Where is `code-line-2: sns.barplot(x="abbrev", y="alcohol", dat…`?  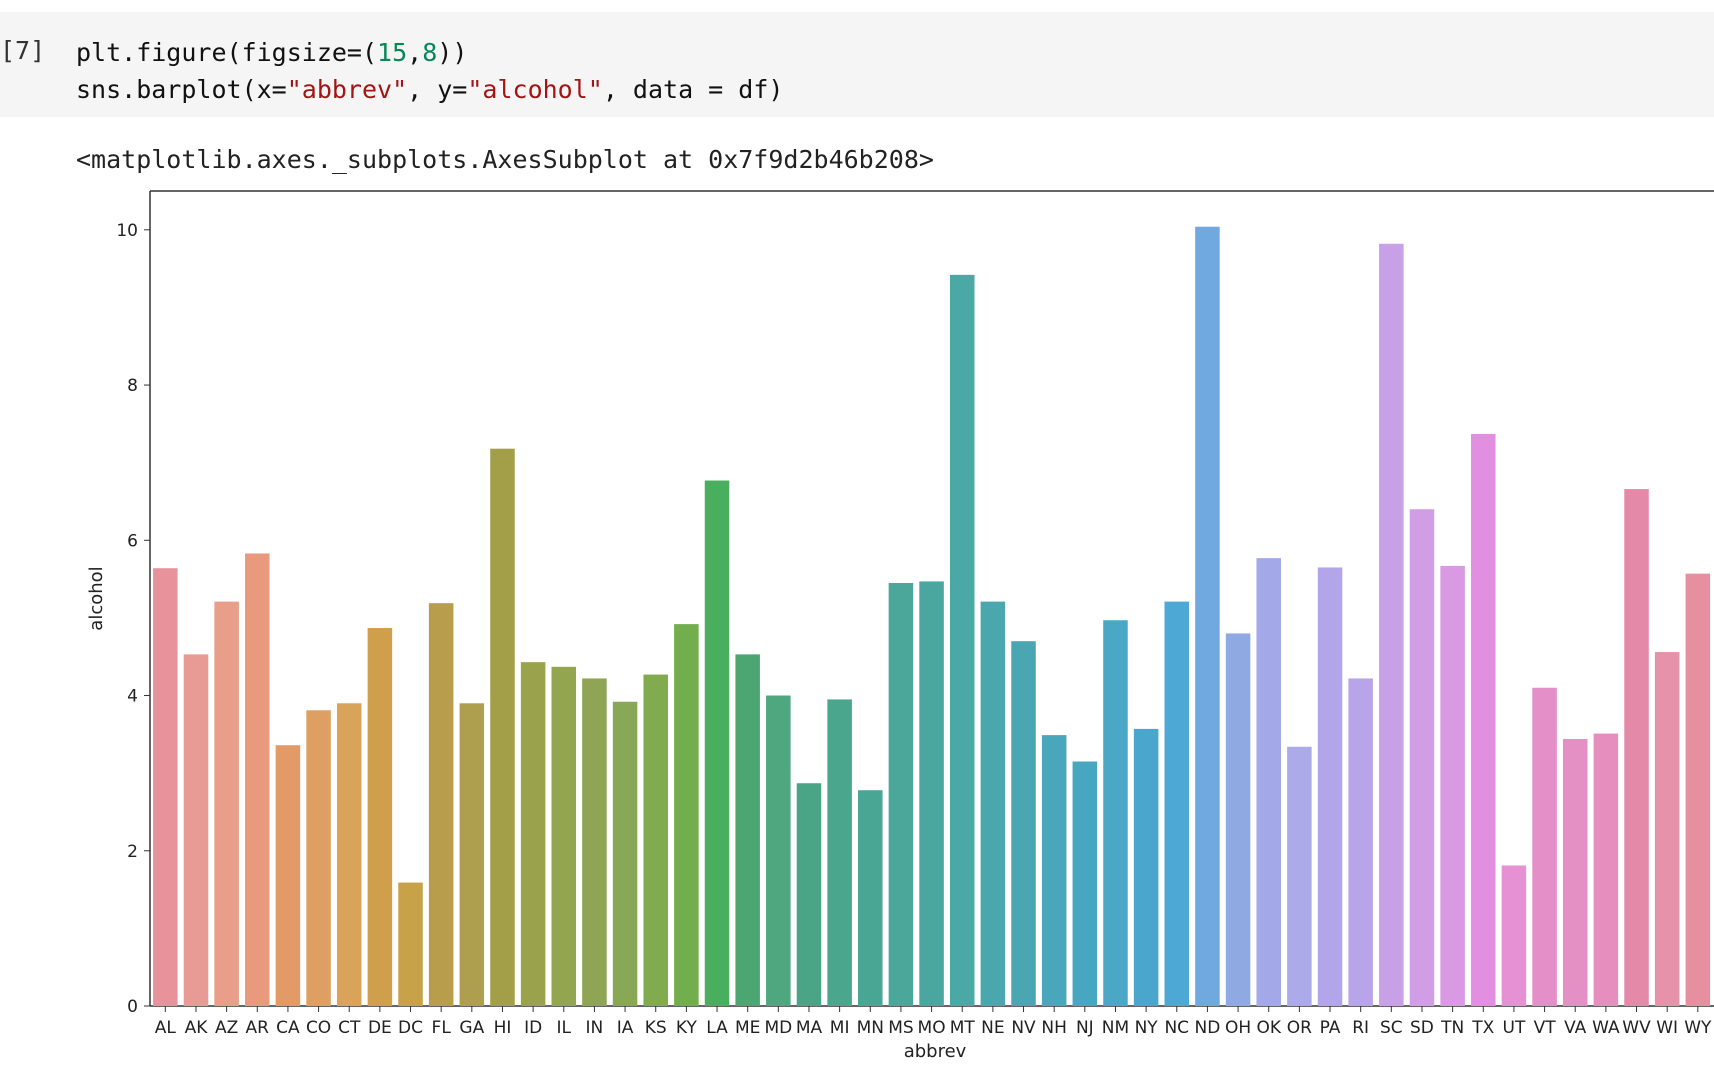
code-line-2: sns.barplot(x="abbrev", y="alcohol", dat… is located at coordinates (430, 89).